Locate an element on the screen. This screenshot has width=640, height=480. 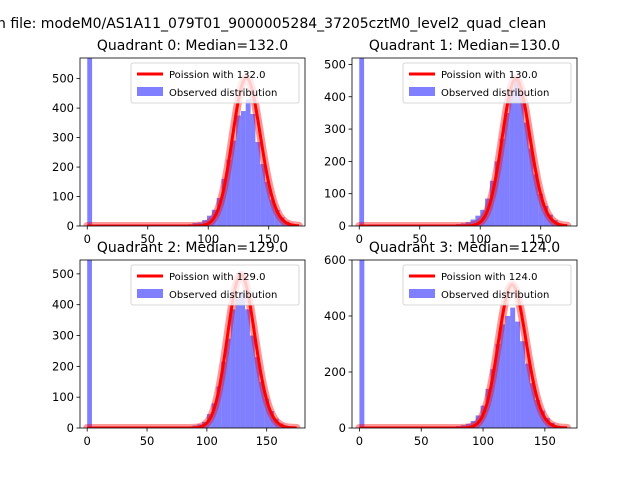
legend-poisson-label: Poission with 129.0 is located at coordinates (217, 277).